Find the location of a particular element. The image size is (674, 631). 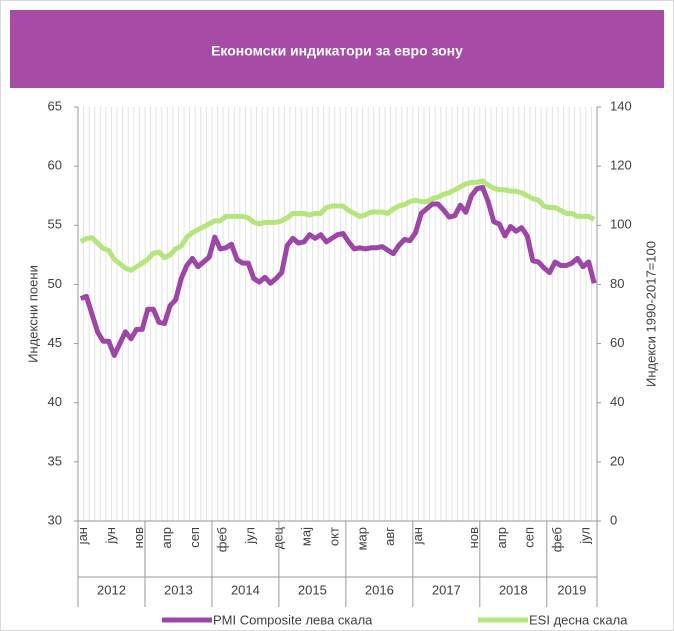

y2-tick-label: 120 is located at coordinates (621, 165).